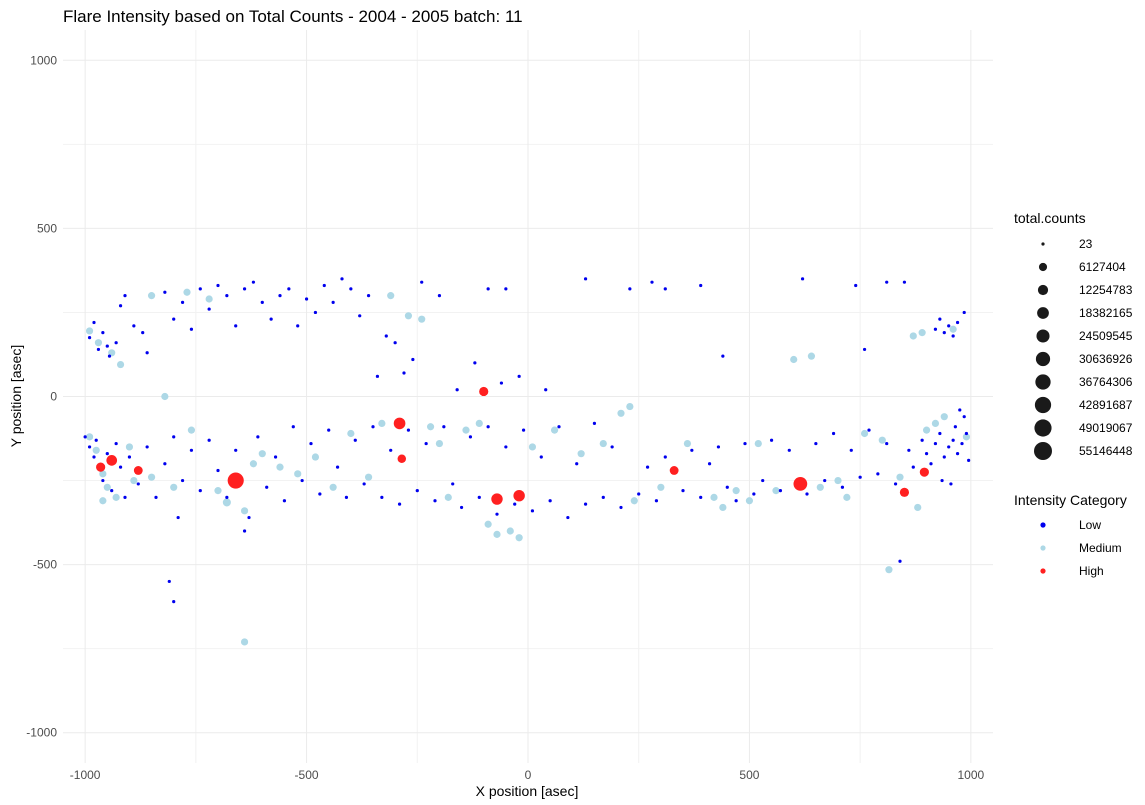  I want to click on color-legend-title: Intensity Category, so click(1070, 500).